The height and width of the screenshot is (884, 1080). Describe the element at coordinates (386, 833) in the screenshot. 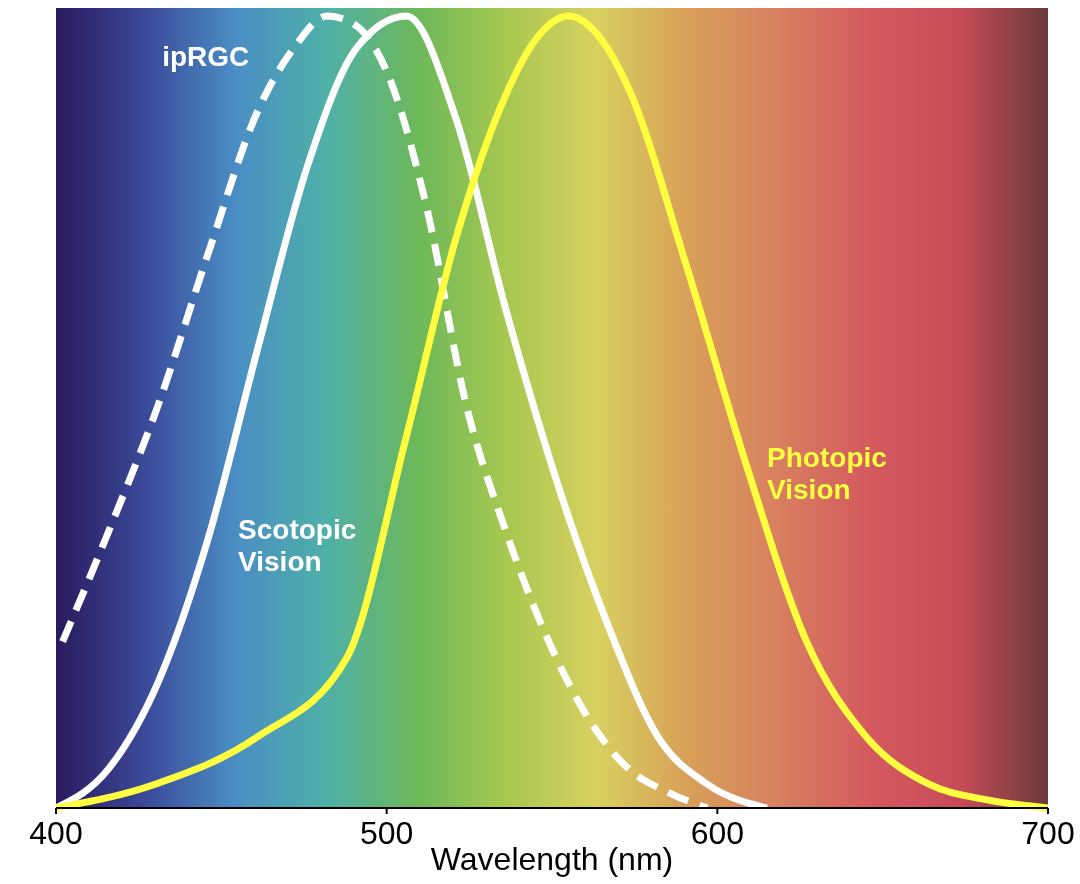

I see `x-tick-label: 500` at that location.